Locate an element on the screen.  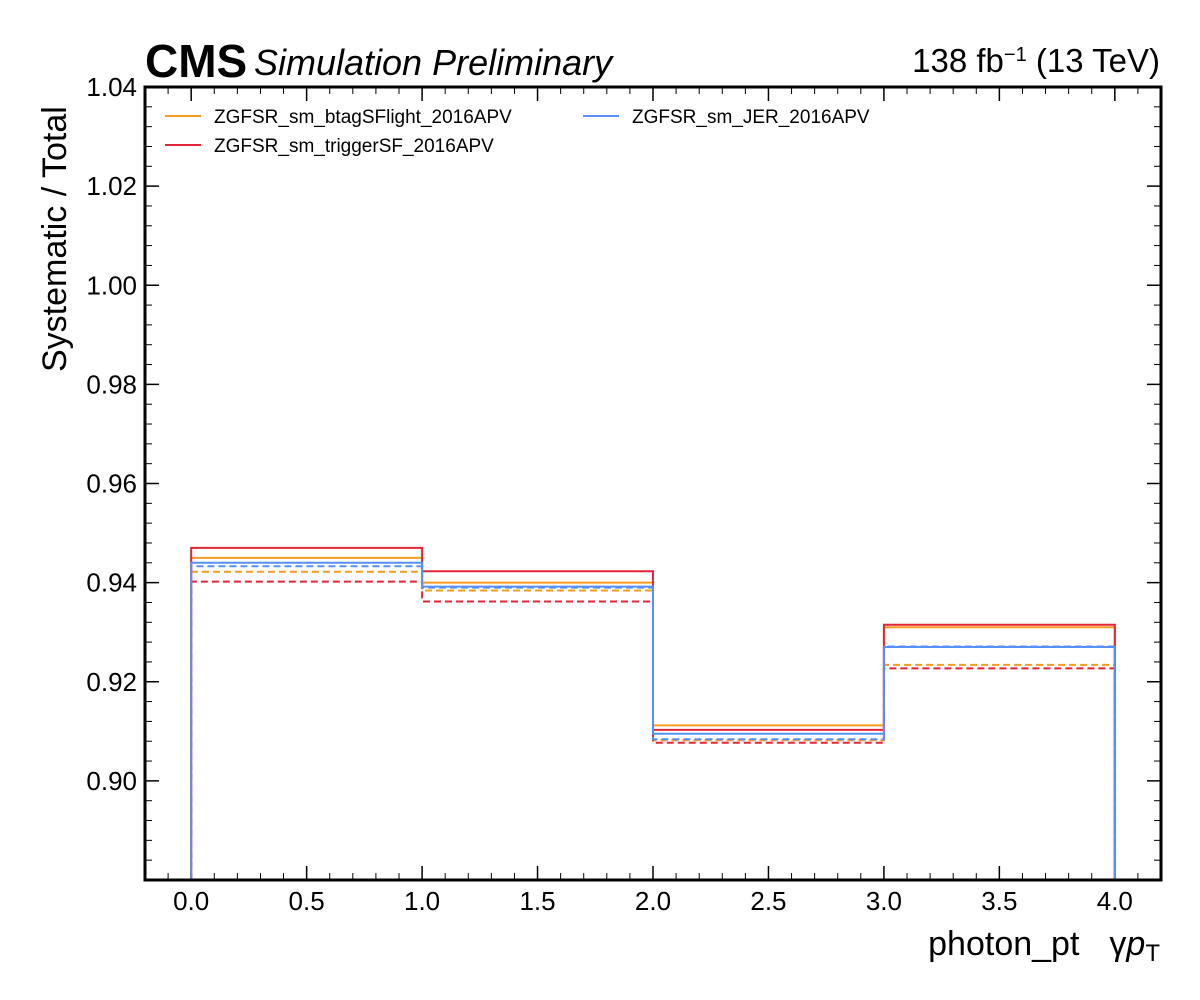
x-axis-symbol-prefix: γ is located at coordinates (1117, 944).